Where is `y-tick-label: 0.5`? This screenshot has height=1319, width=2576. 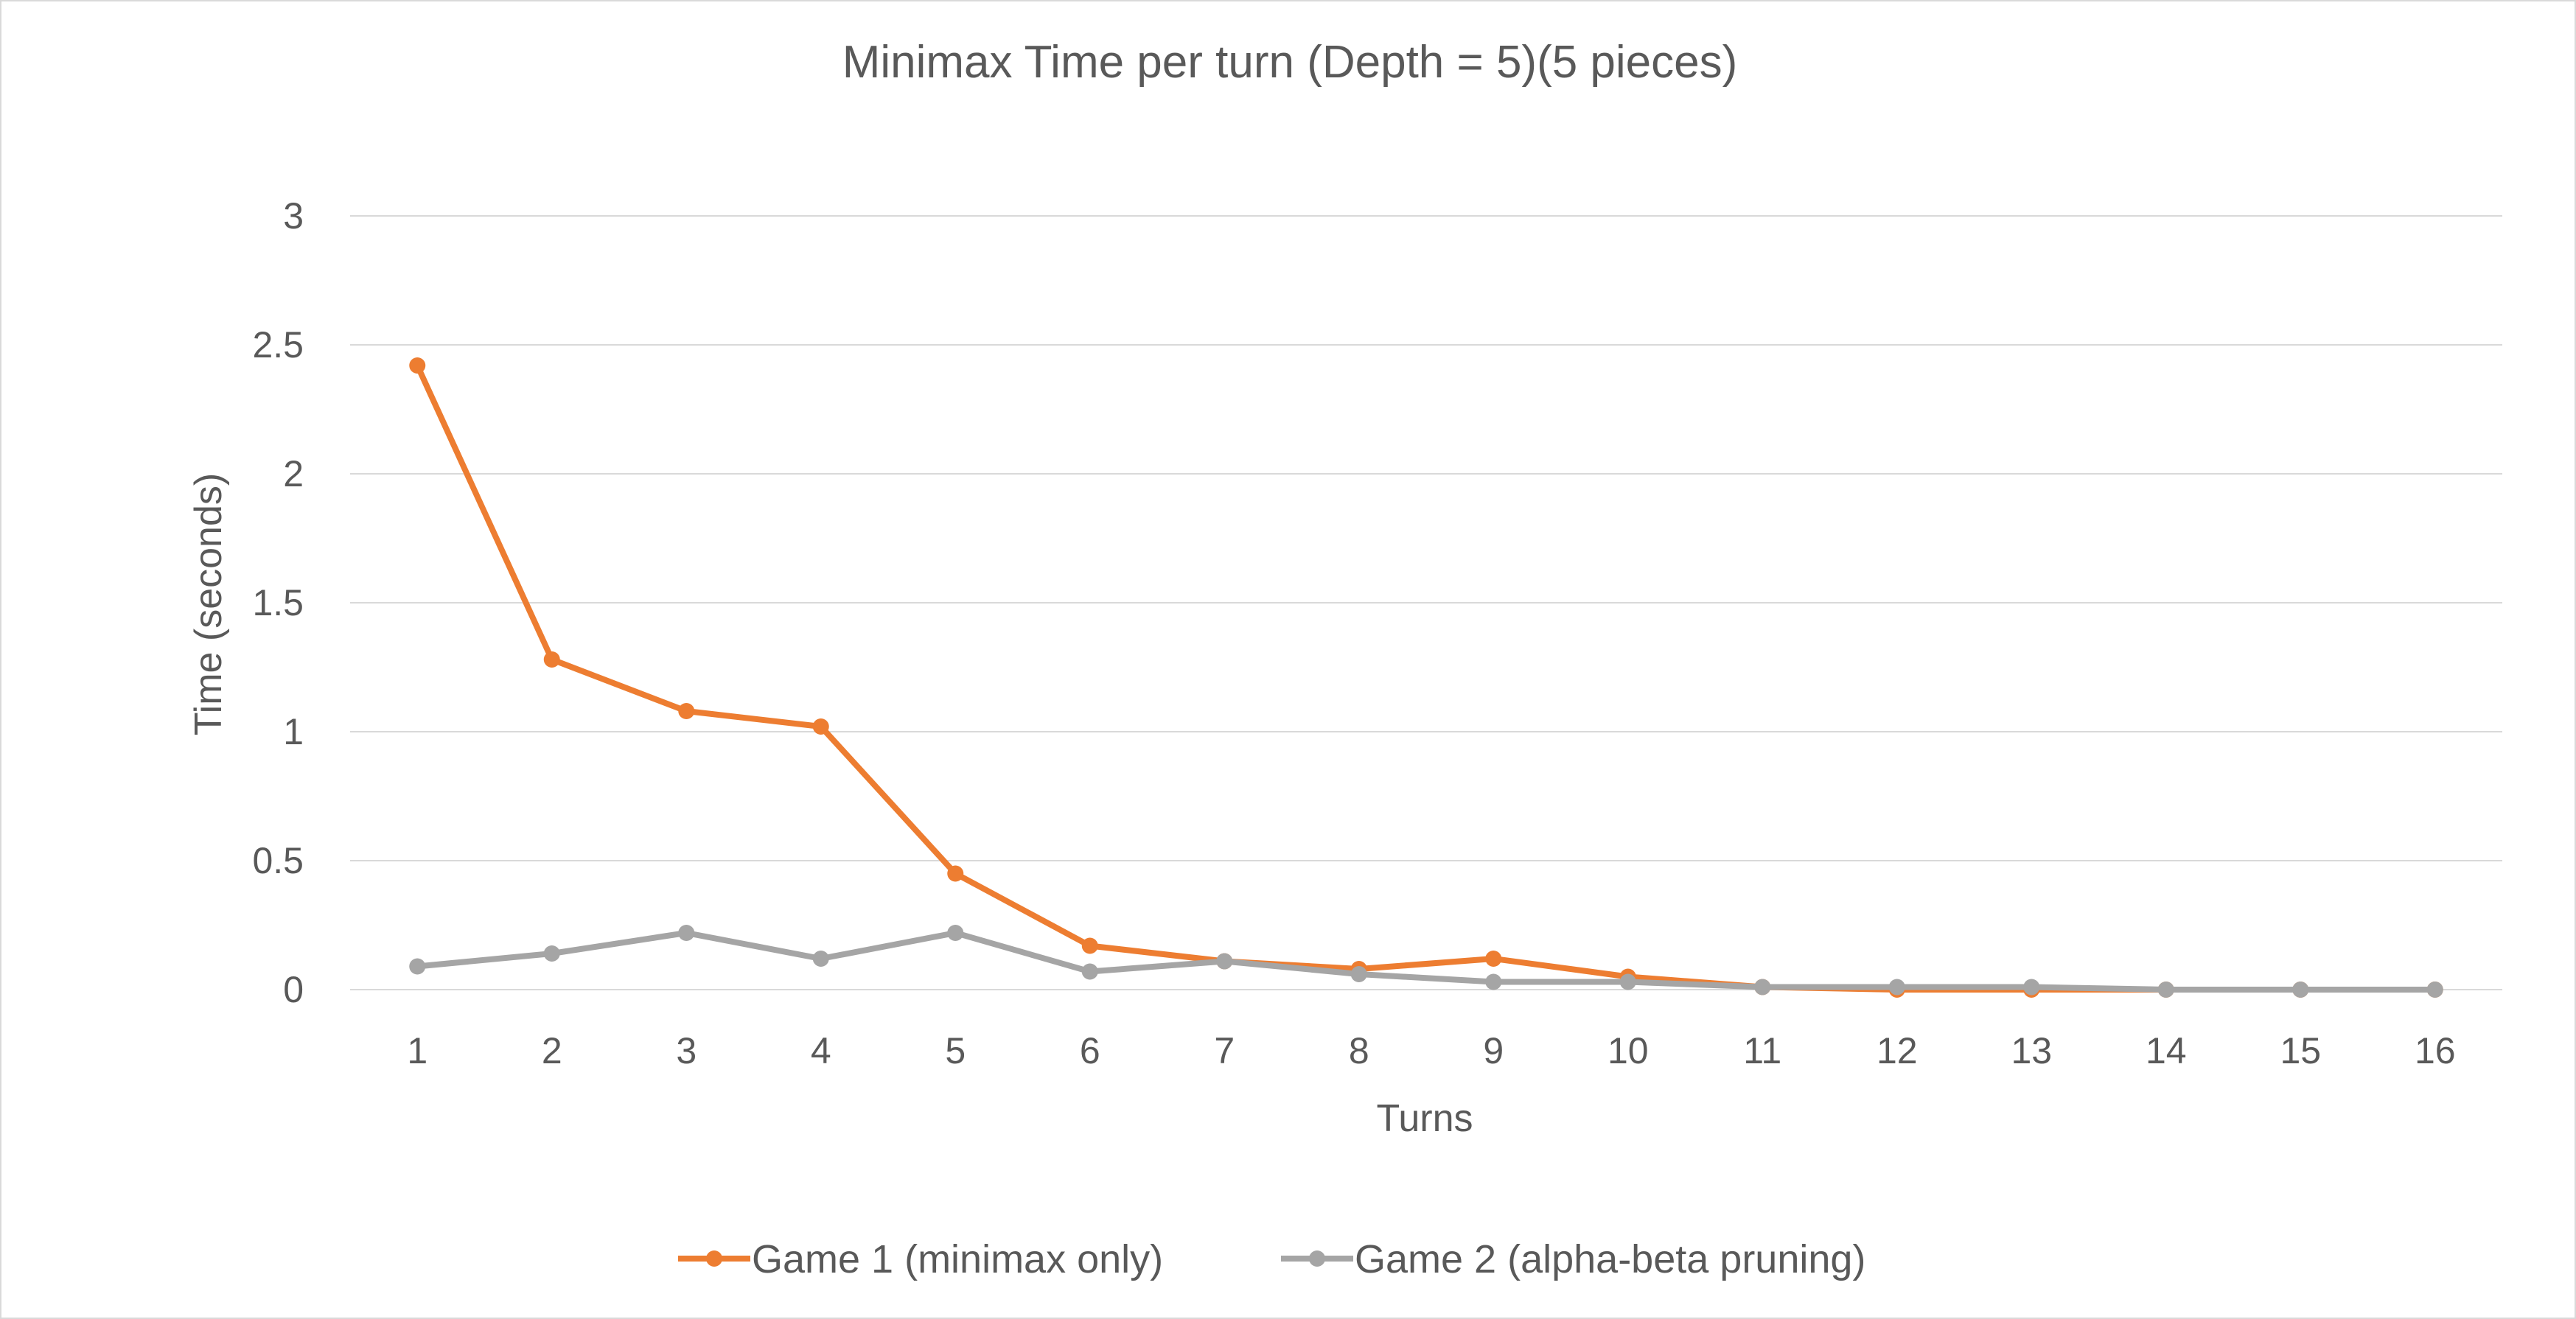 y-tick-label: 0.5 is located at coordinates (278, 860).